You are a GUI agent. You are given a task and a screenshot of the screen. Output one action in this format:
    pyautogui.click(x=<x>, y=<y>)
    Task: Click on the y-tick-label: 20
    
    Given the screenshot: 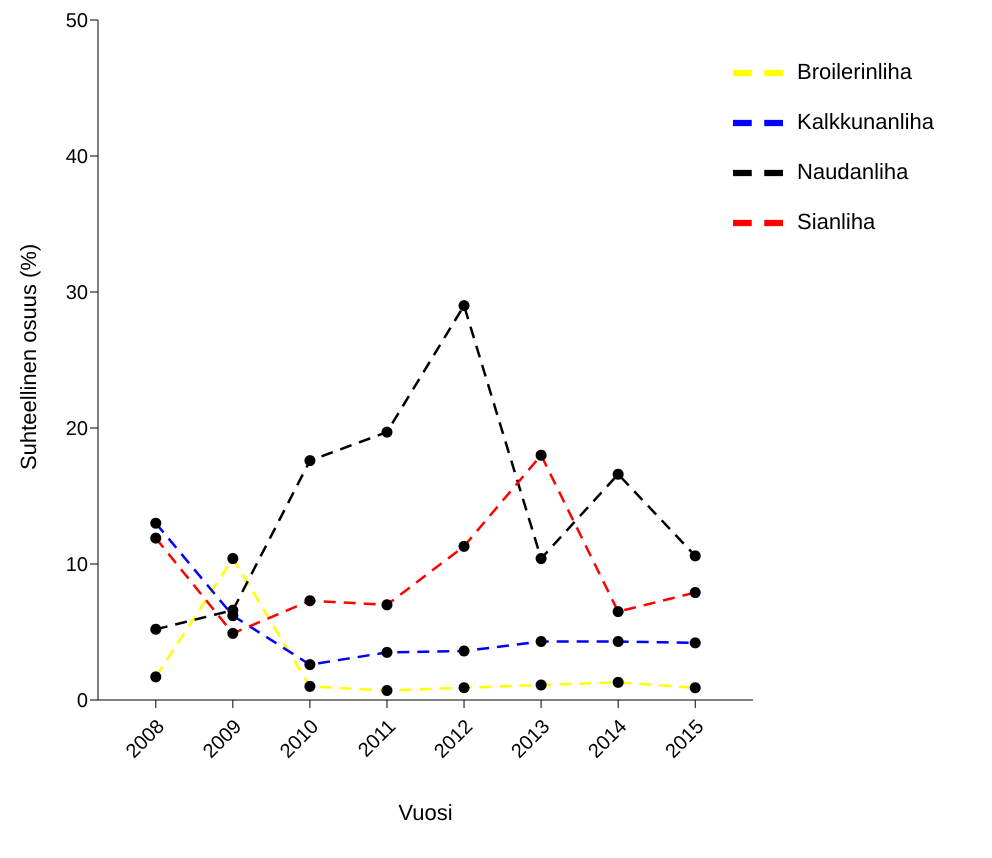 What is the action you would take?
    pyautogui.click(x=77, y=429)
    